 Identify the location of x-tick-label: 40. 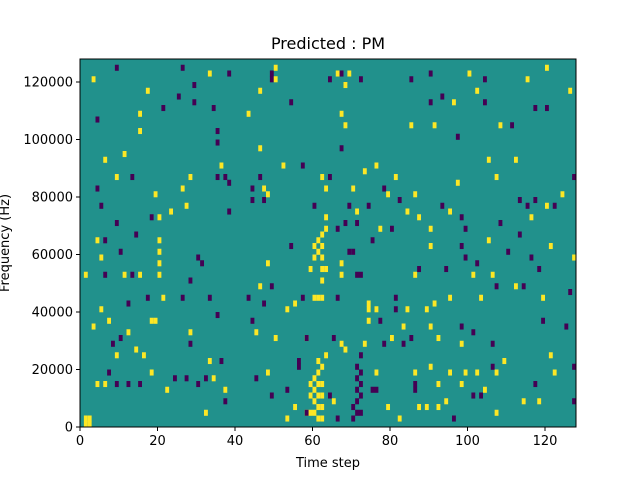
(235, 441).